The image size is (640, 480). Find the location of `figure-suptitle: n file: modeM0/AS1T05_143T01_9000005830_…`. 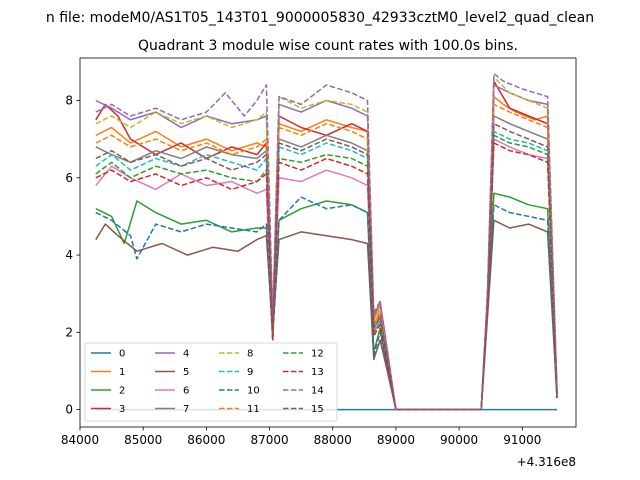

figure-suptitle: n file: modeM0/AS1T05_143T01_9000005830_… is located at coordinates (320, 18).